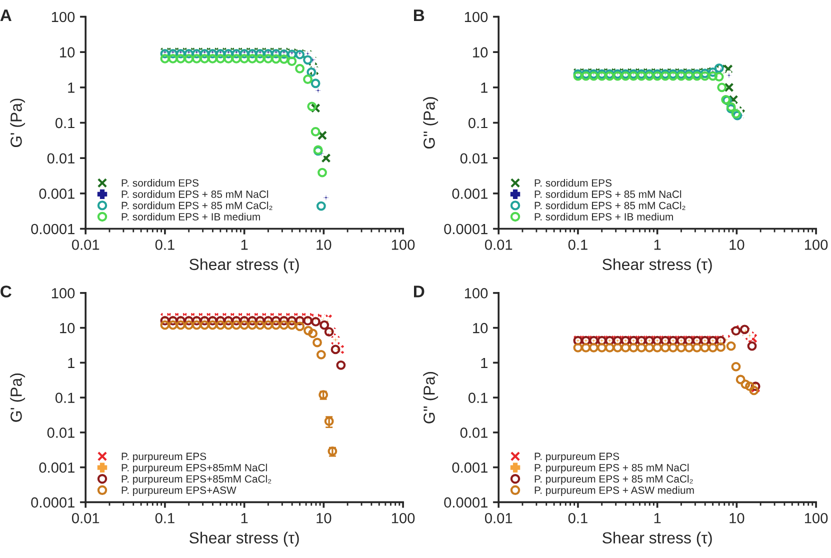 This screenshot has width=831, height=558. Describe the element at coordinates (197, 479) in the screenshot. I see `legend-label: P. purpureum EPS+85mM CaCl₂` at that location.